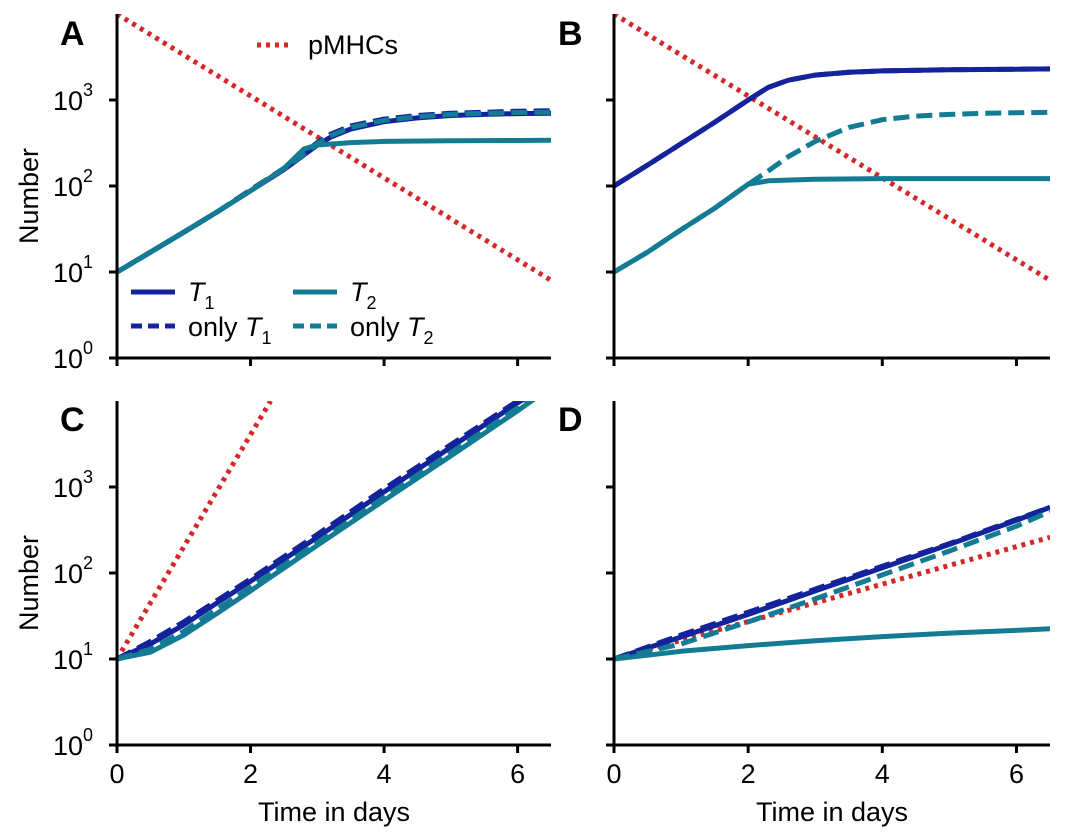 The width and height of the screenshot is (1065, 840). Describe the element at coordinates (230, 330) in the screenshot. I see `legend-only-t1-label: only T1` at that location.